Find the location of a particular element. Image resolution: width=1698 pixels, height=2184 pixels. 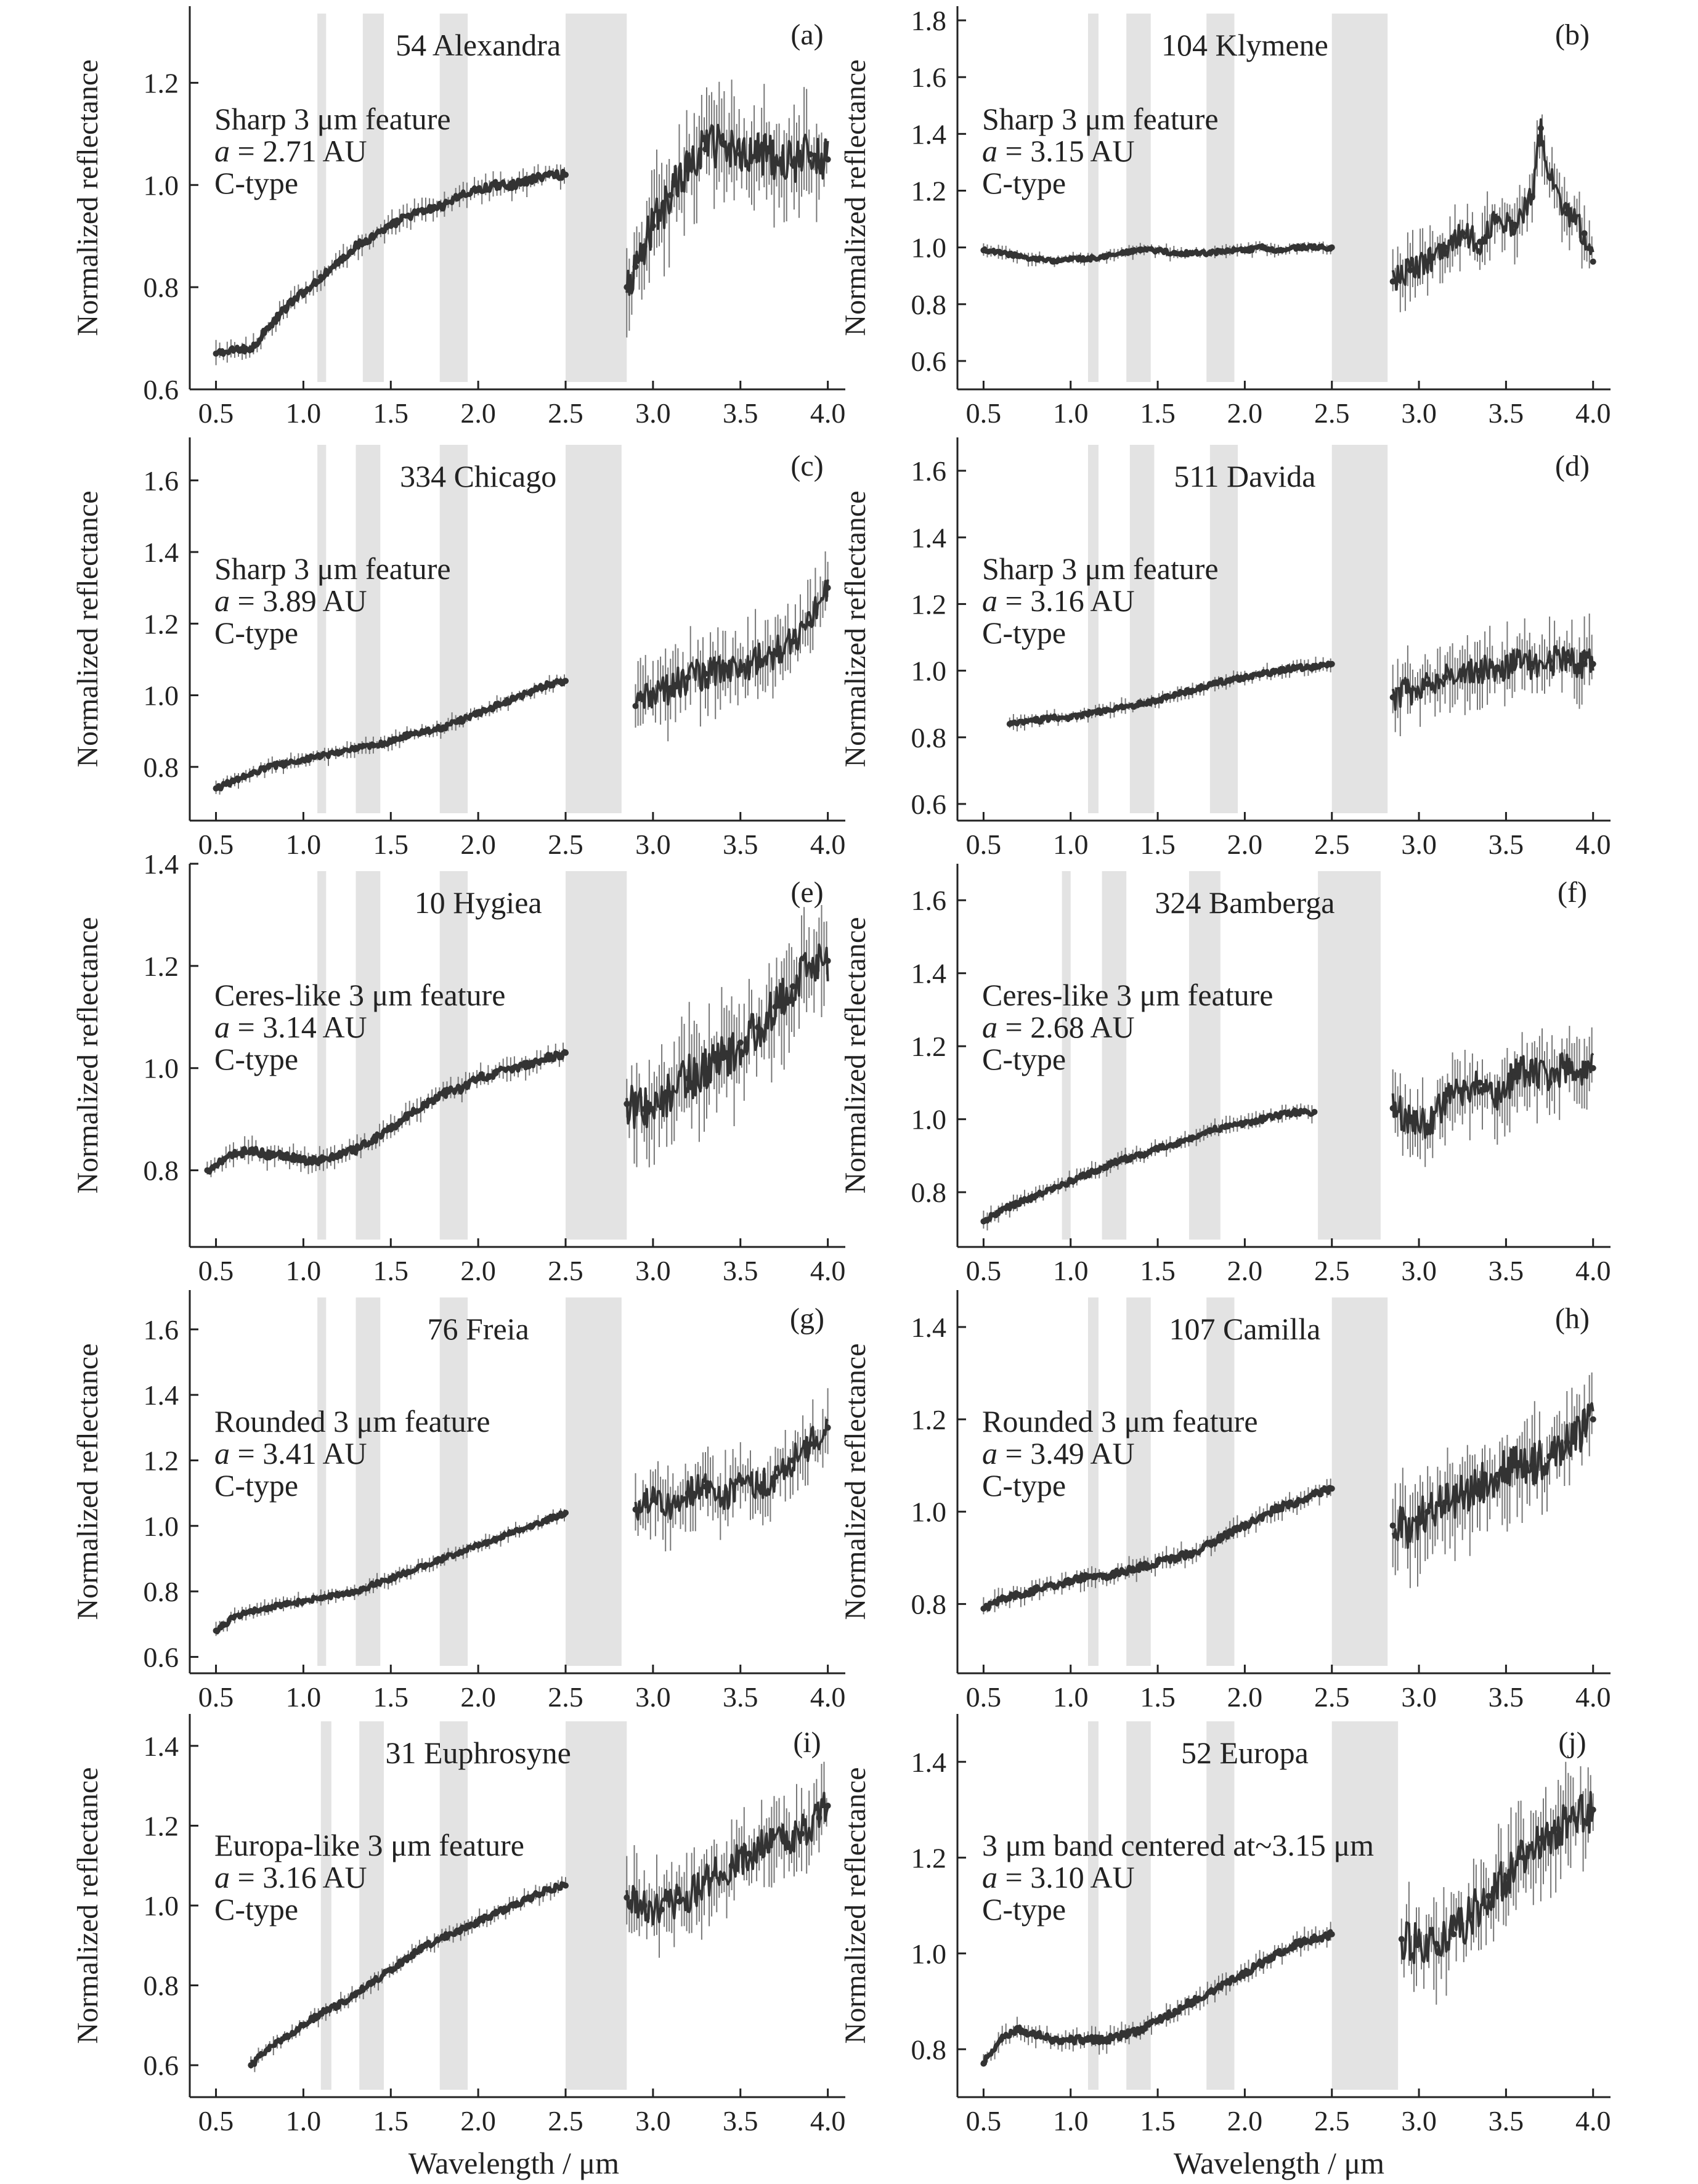

y-tick-label: 1.0 is located at coordinates (929, 248).